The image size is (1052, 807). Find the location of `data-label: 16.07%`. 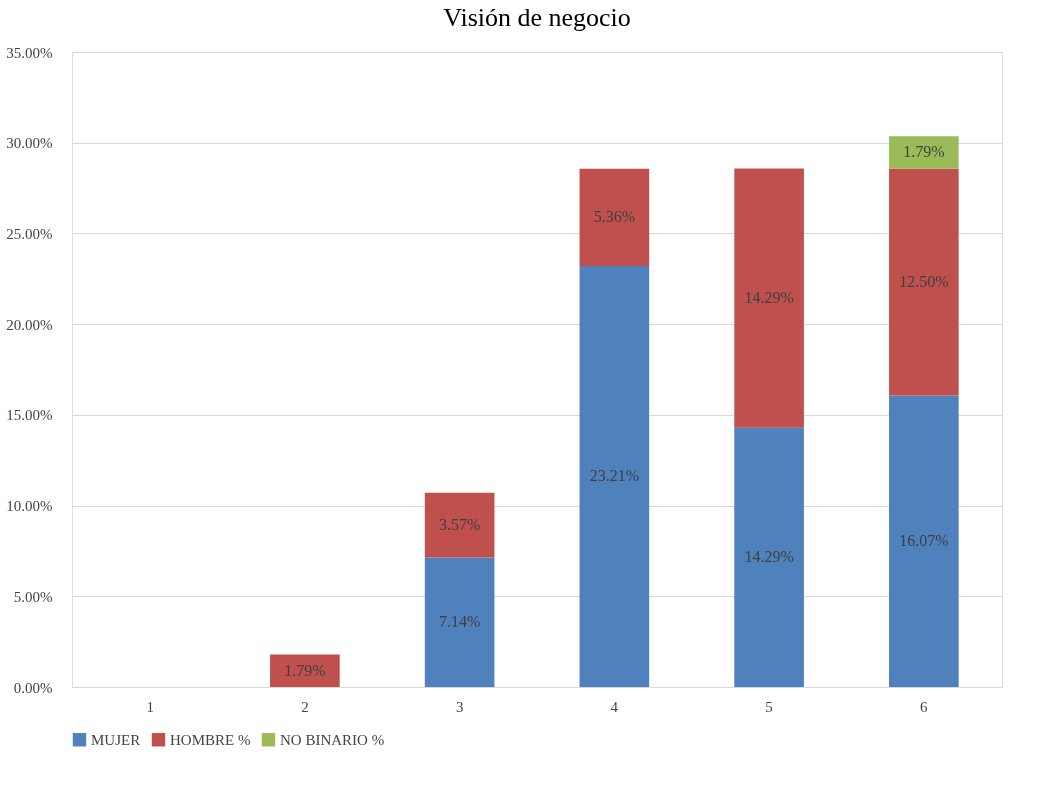

data-label: 16.07% is located at coordinates (924, 541).